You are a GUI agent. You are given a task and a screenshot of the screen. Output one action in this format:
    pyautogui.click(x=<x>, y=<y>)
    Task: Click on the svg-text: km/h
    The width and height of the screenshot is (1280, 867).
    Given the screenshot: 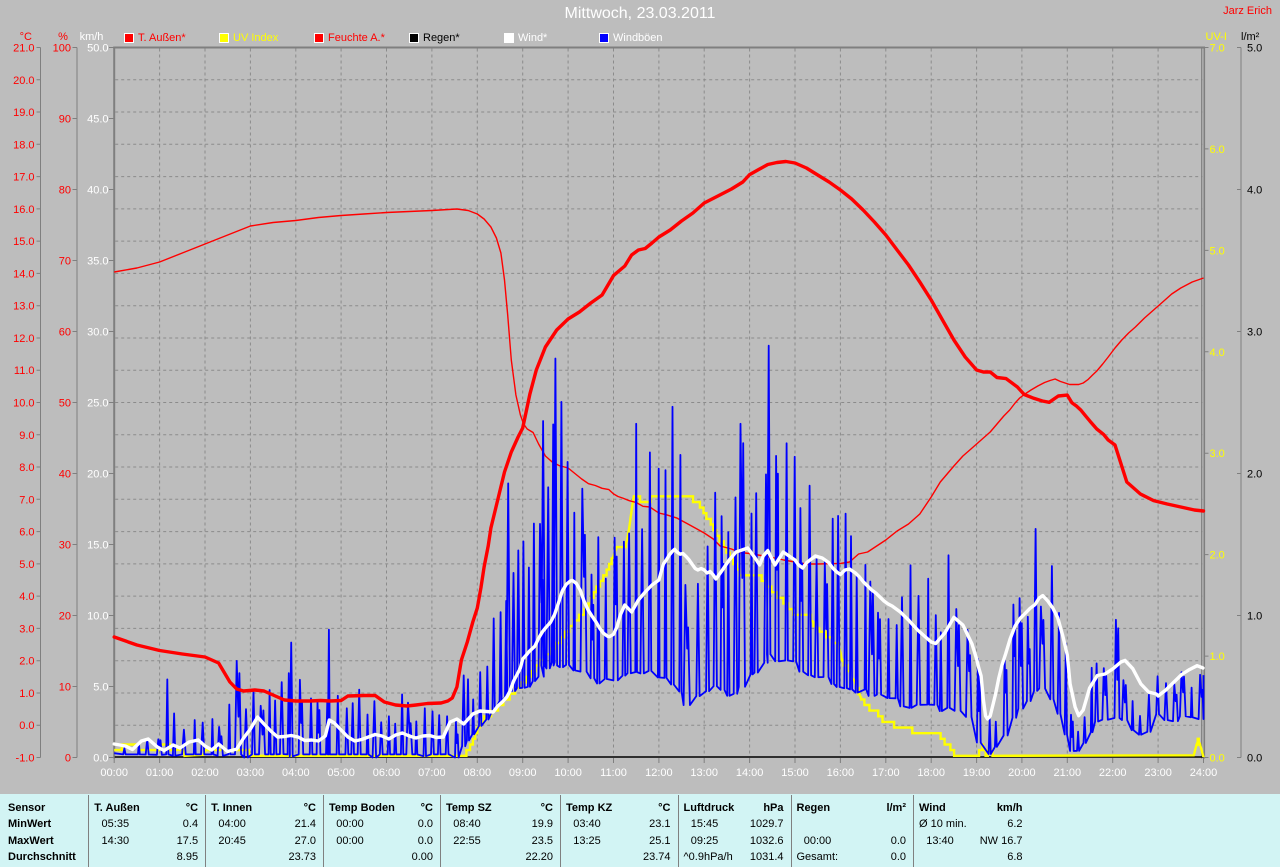 What is the action you would take?
    pyautogui.click(x=92, y=37)
    